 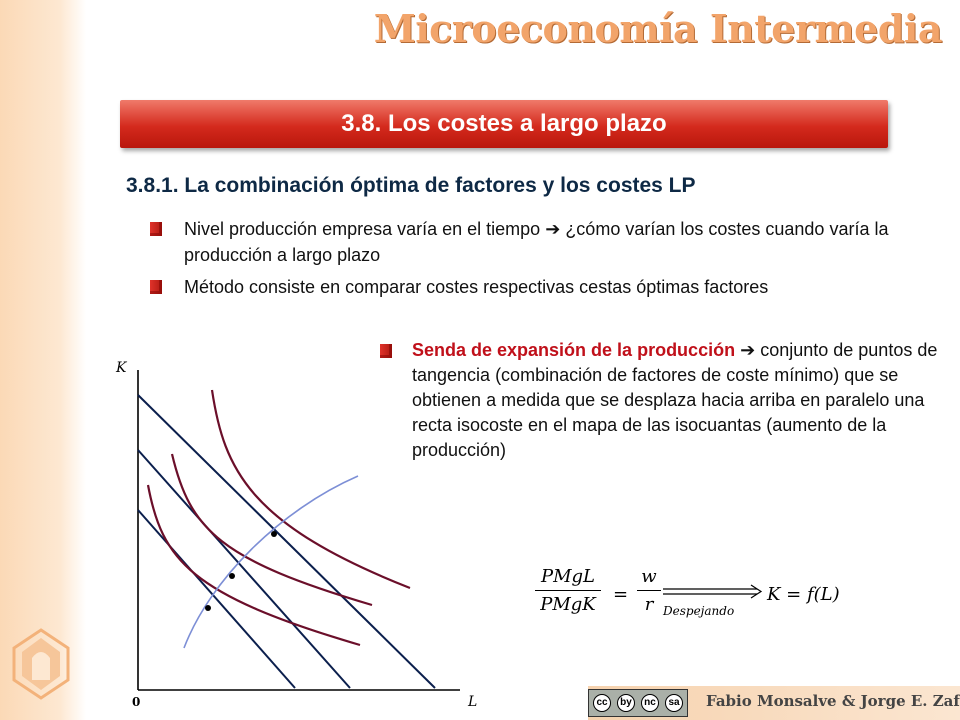 I want to click on formula: PMgL PMgK = w r Despejando K = f(L), so click(x=707, y=595).